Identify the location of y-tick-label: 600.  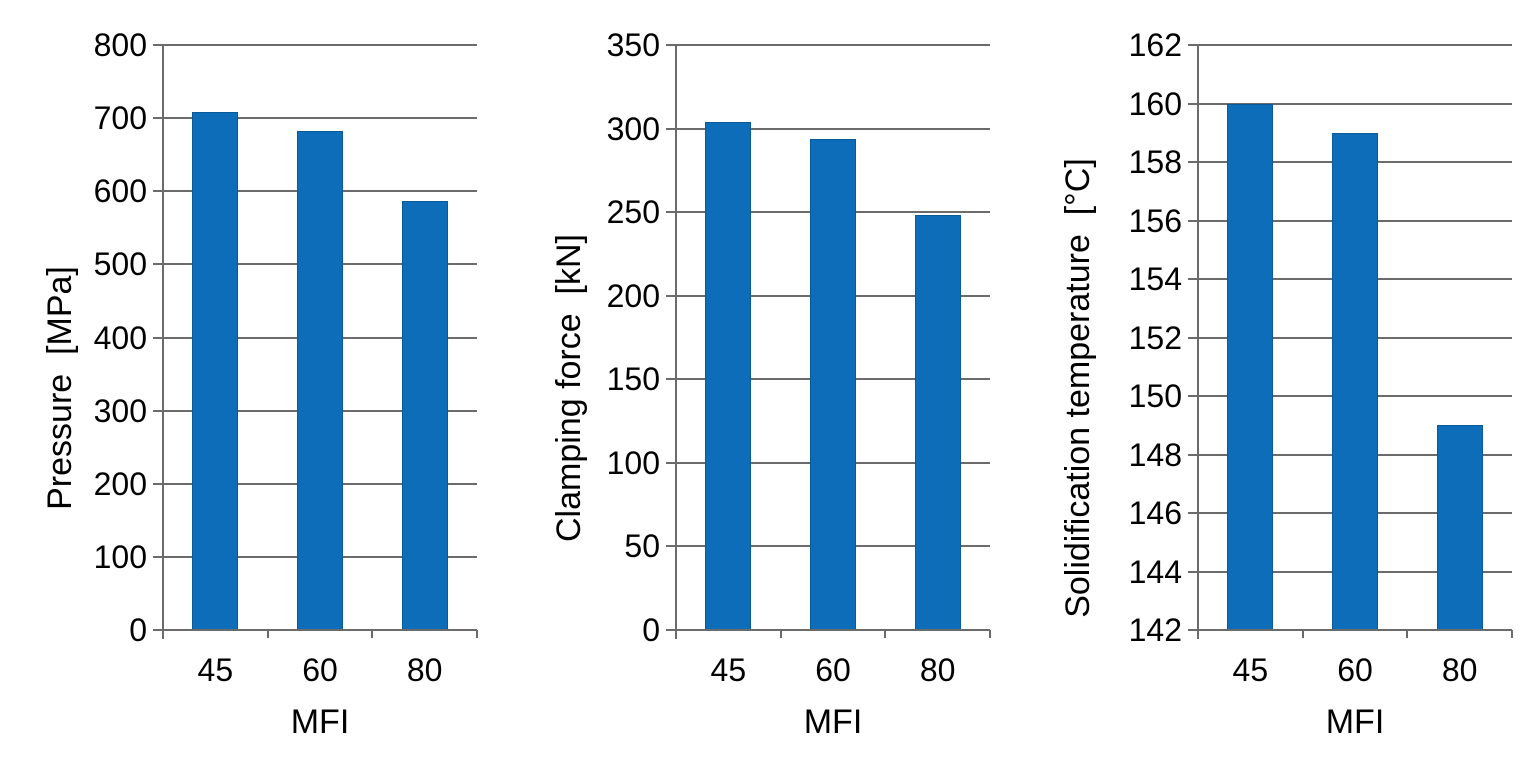
(120, 191).